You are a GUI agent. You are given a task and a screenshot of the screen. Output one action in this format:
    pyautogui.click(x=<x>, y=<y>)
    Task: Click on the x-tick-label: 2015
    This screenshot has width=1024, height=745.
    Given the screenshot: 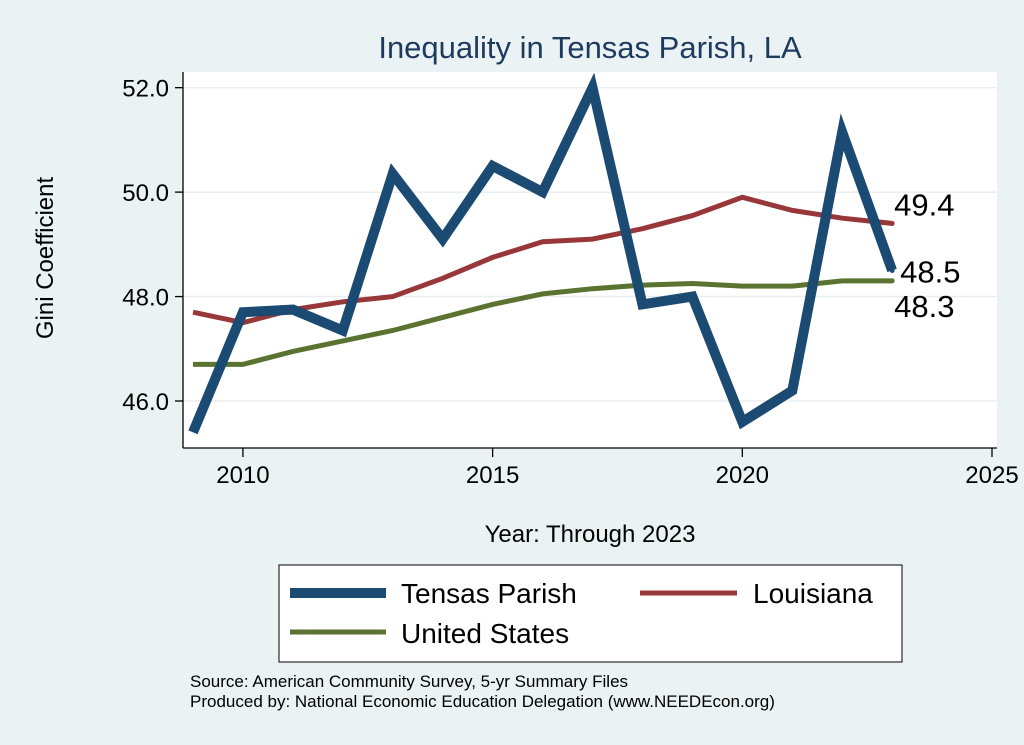 What is the action you would take?
    pyautogui.click(x=492, y=475)
    